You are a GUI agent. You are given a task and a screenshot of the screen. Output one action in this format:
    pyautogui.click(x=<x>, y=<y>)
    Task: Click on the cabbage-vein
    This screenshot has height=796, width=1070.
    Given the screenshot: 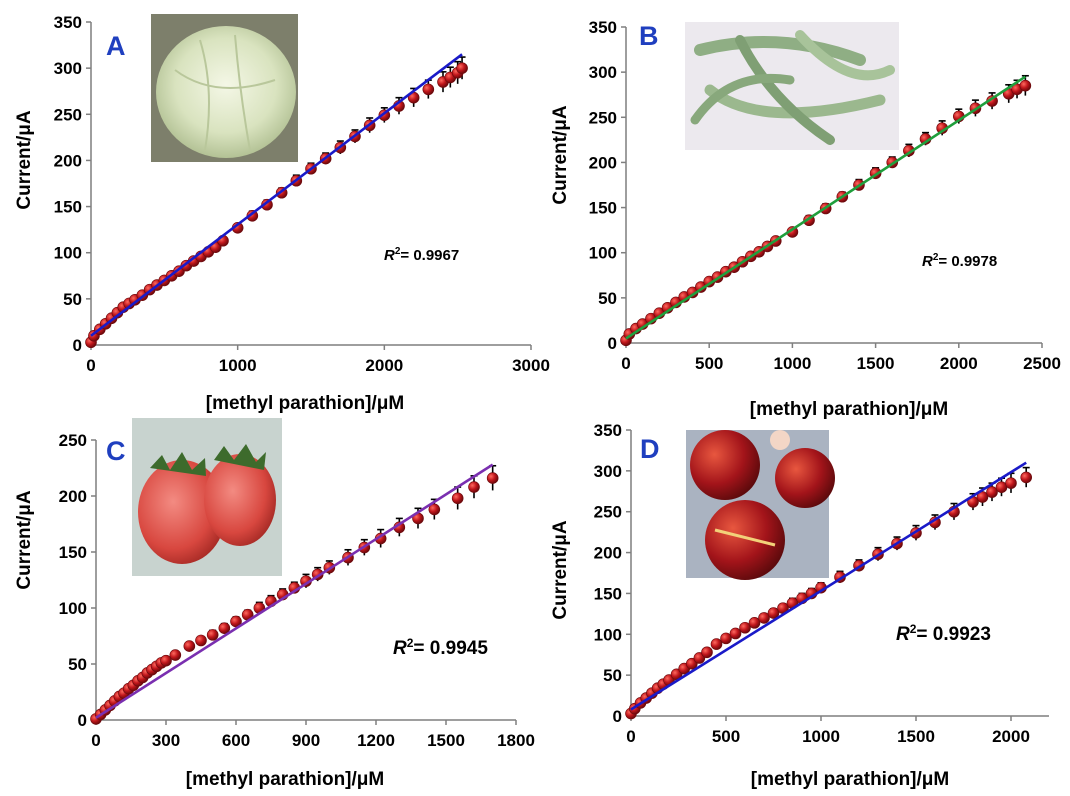 What is the action you would take?
    pyautogui.click(x=225, y=92)
    